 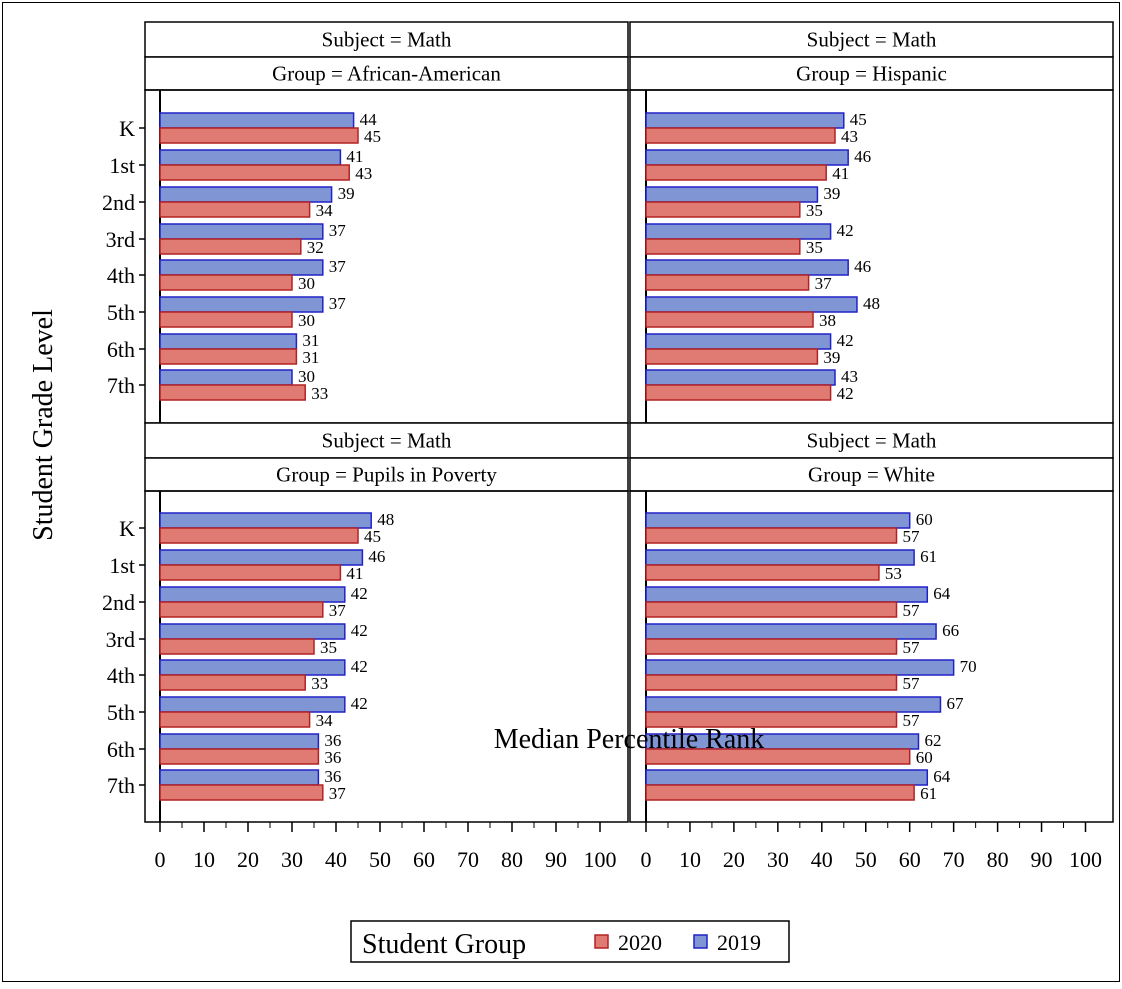 What do you see at coordinates (845, 393) in the screenshot?
I see `data-label-2020: 42` at bounding box center [845, 393].